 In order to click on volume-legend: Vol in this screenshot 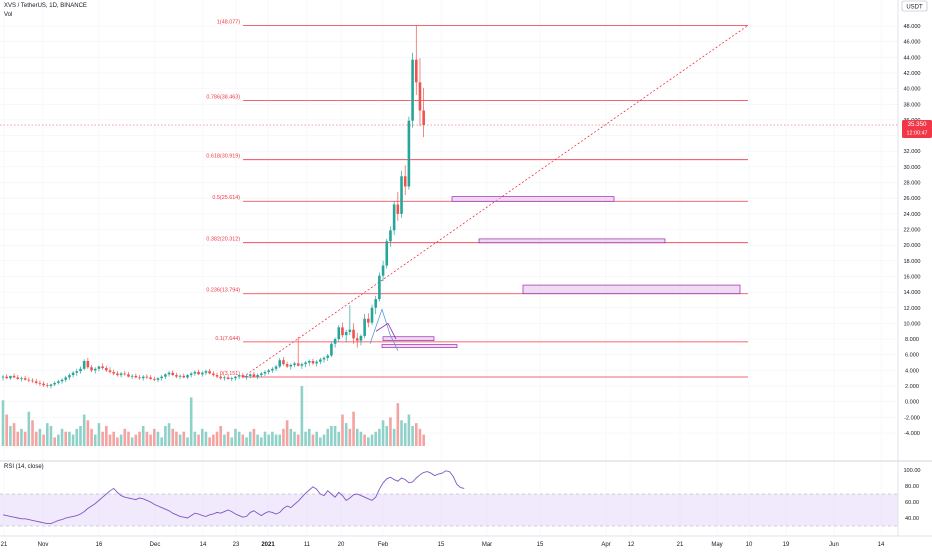, I will do `click(8, 15)`.